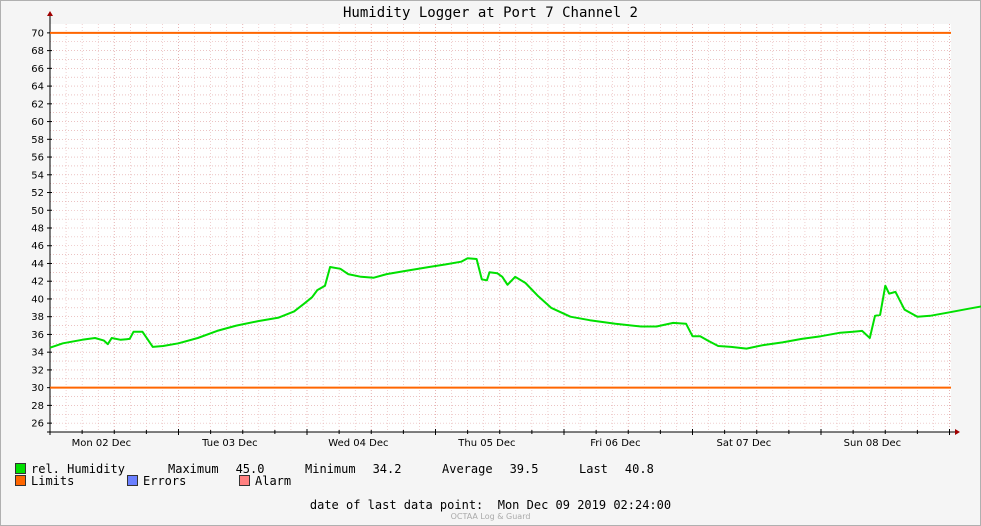 This screenshot has width=981, height=526. What do you see at coordinates (37, 282) in the screenshot?
I see `y-tick-label: 42` at bounding box center [37, 282].